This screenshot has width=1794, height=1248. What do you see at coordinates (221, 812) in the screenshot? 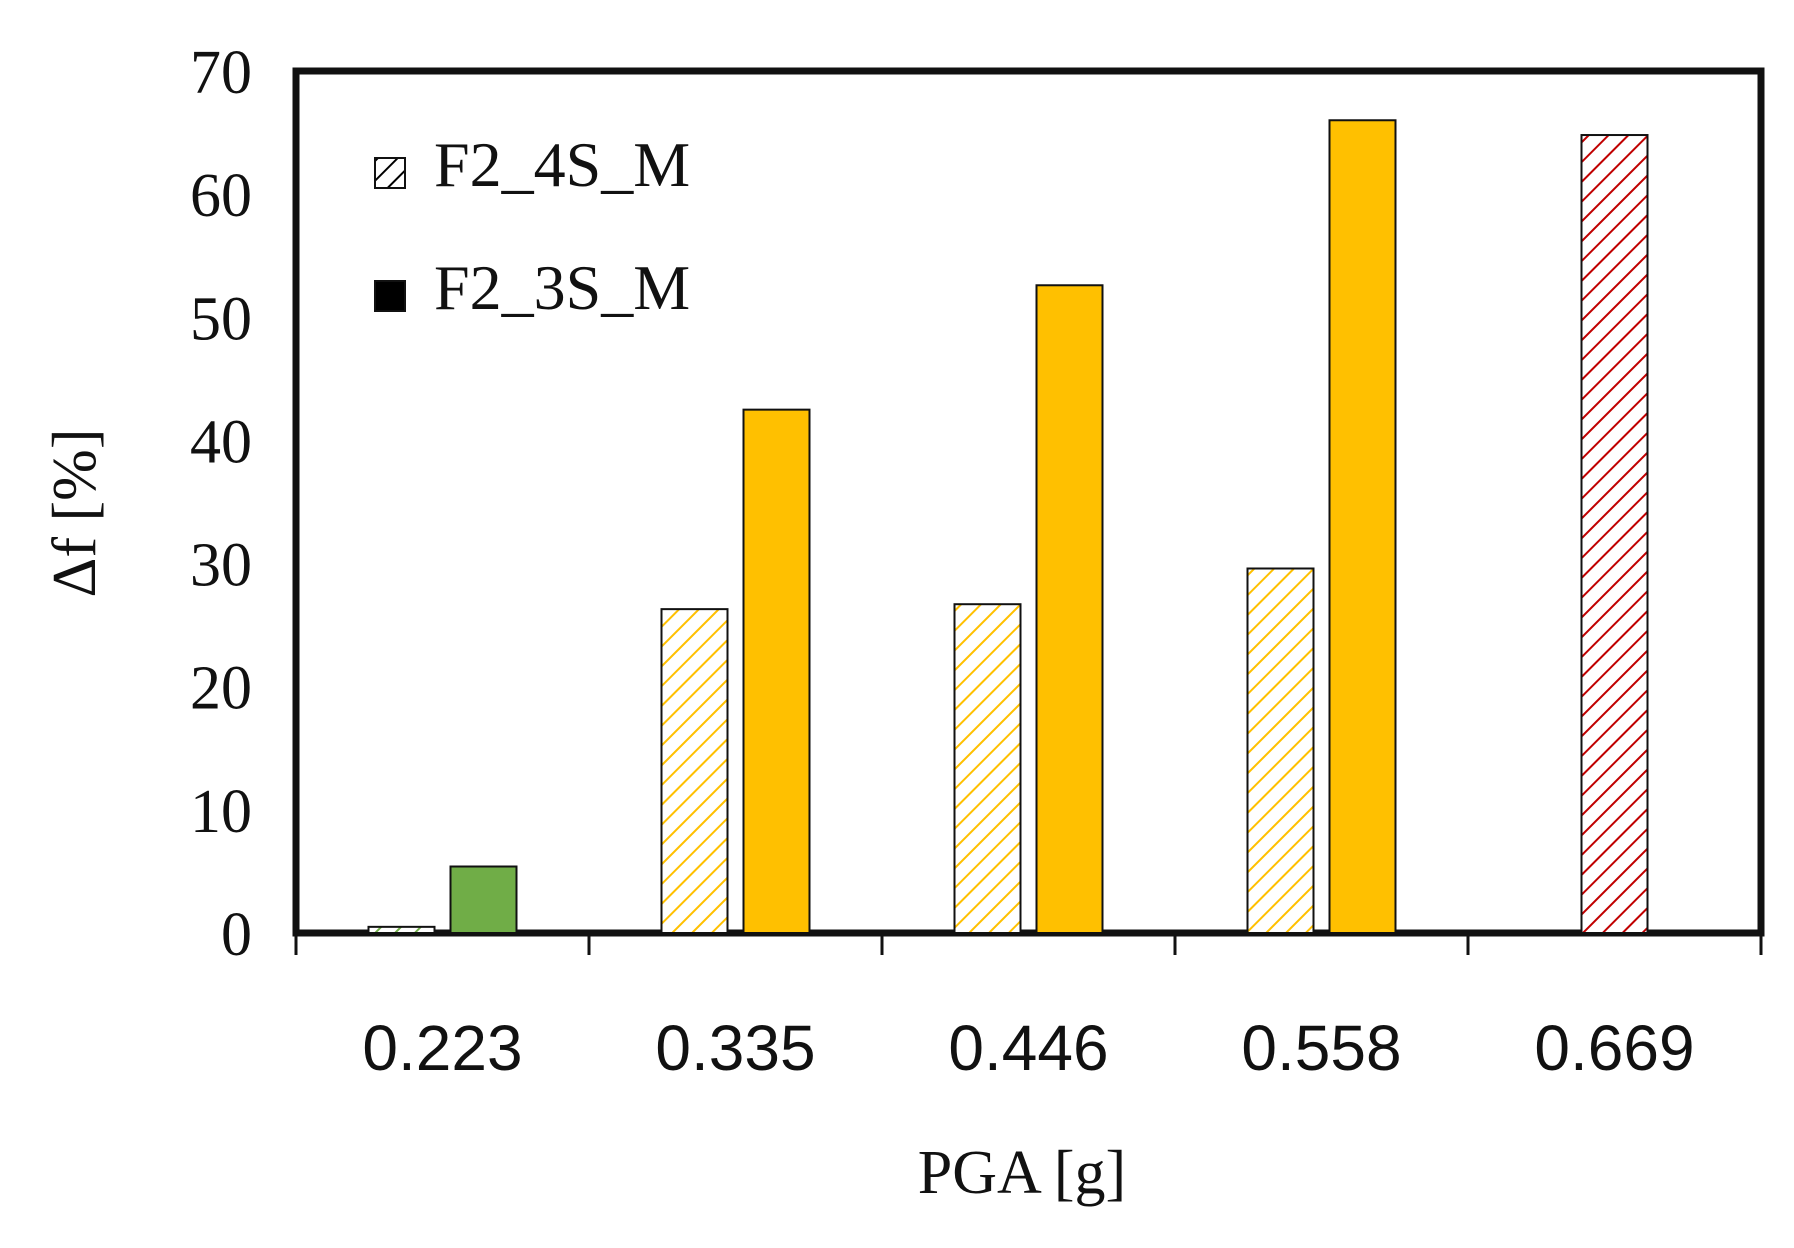
I see `y-tick-label-10: 10` at bounding box center [221, 812].